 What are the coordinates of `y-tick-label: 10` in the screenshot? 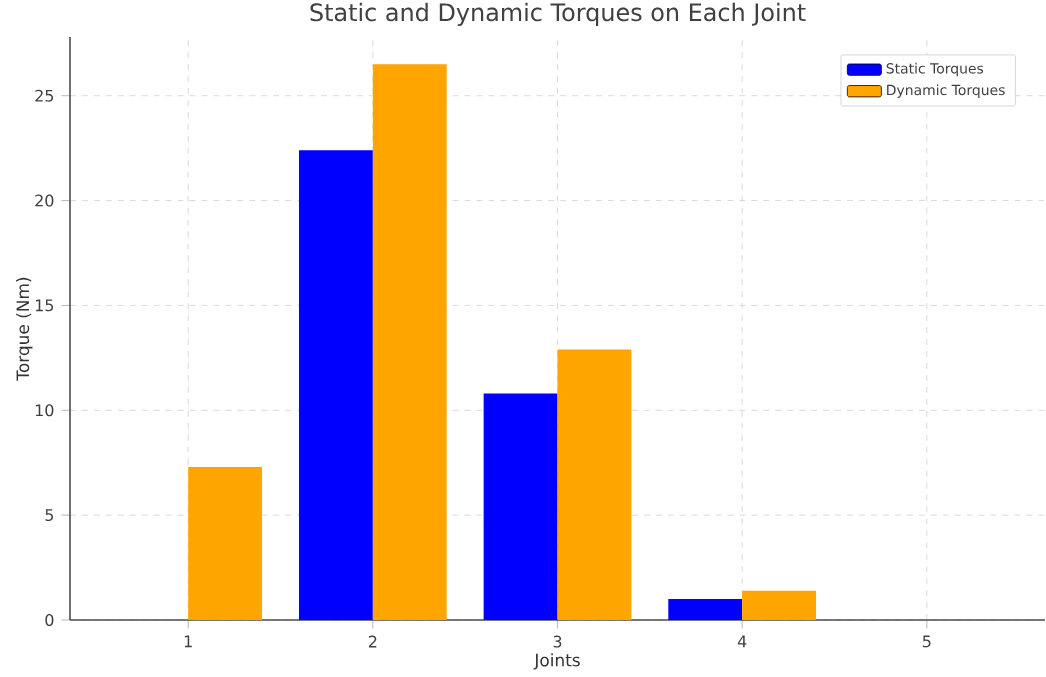 It's located at (44, 410).